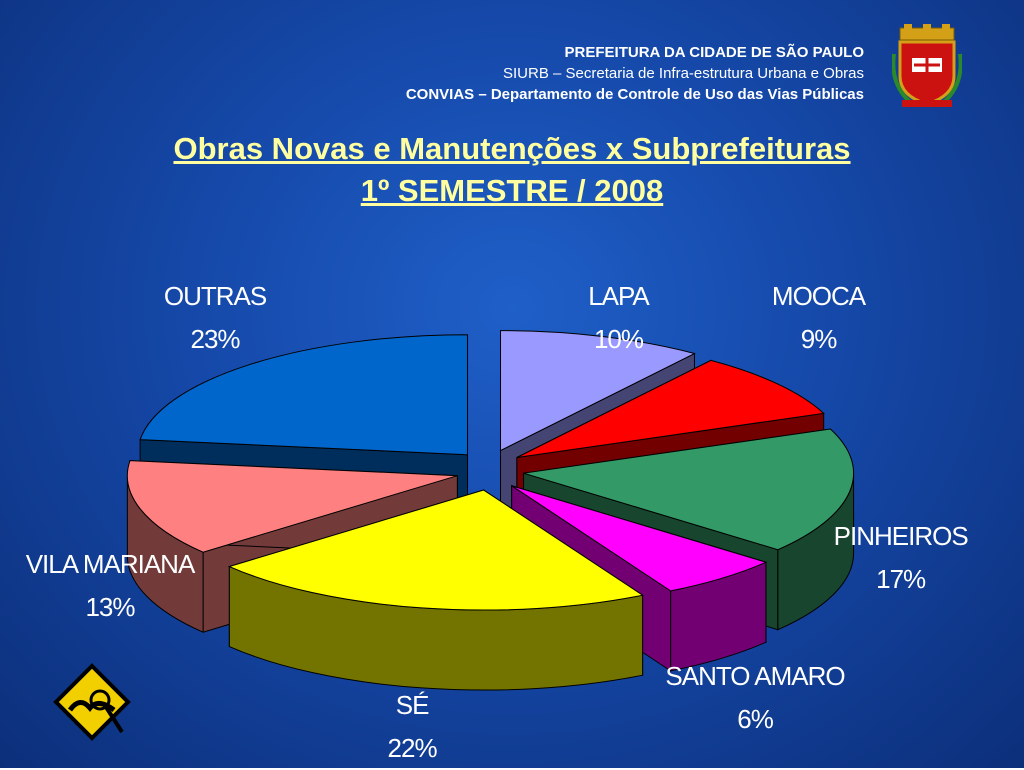 This screenshot has height=770, width=1024. What do you see at coordinates (618, 339) in the screenshot?
I see `slice-percent: 10%` at bounding box center [618, 339].